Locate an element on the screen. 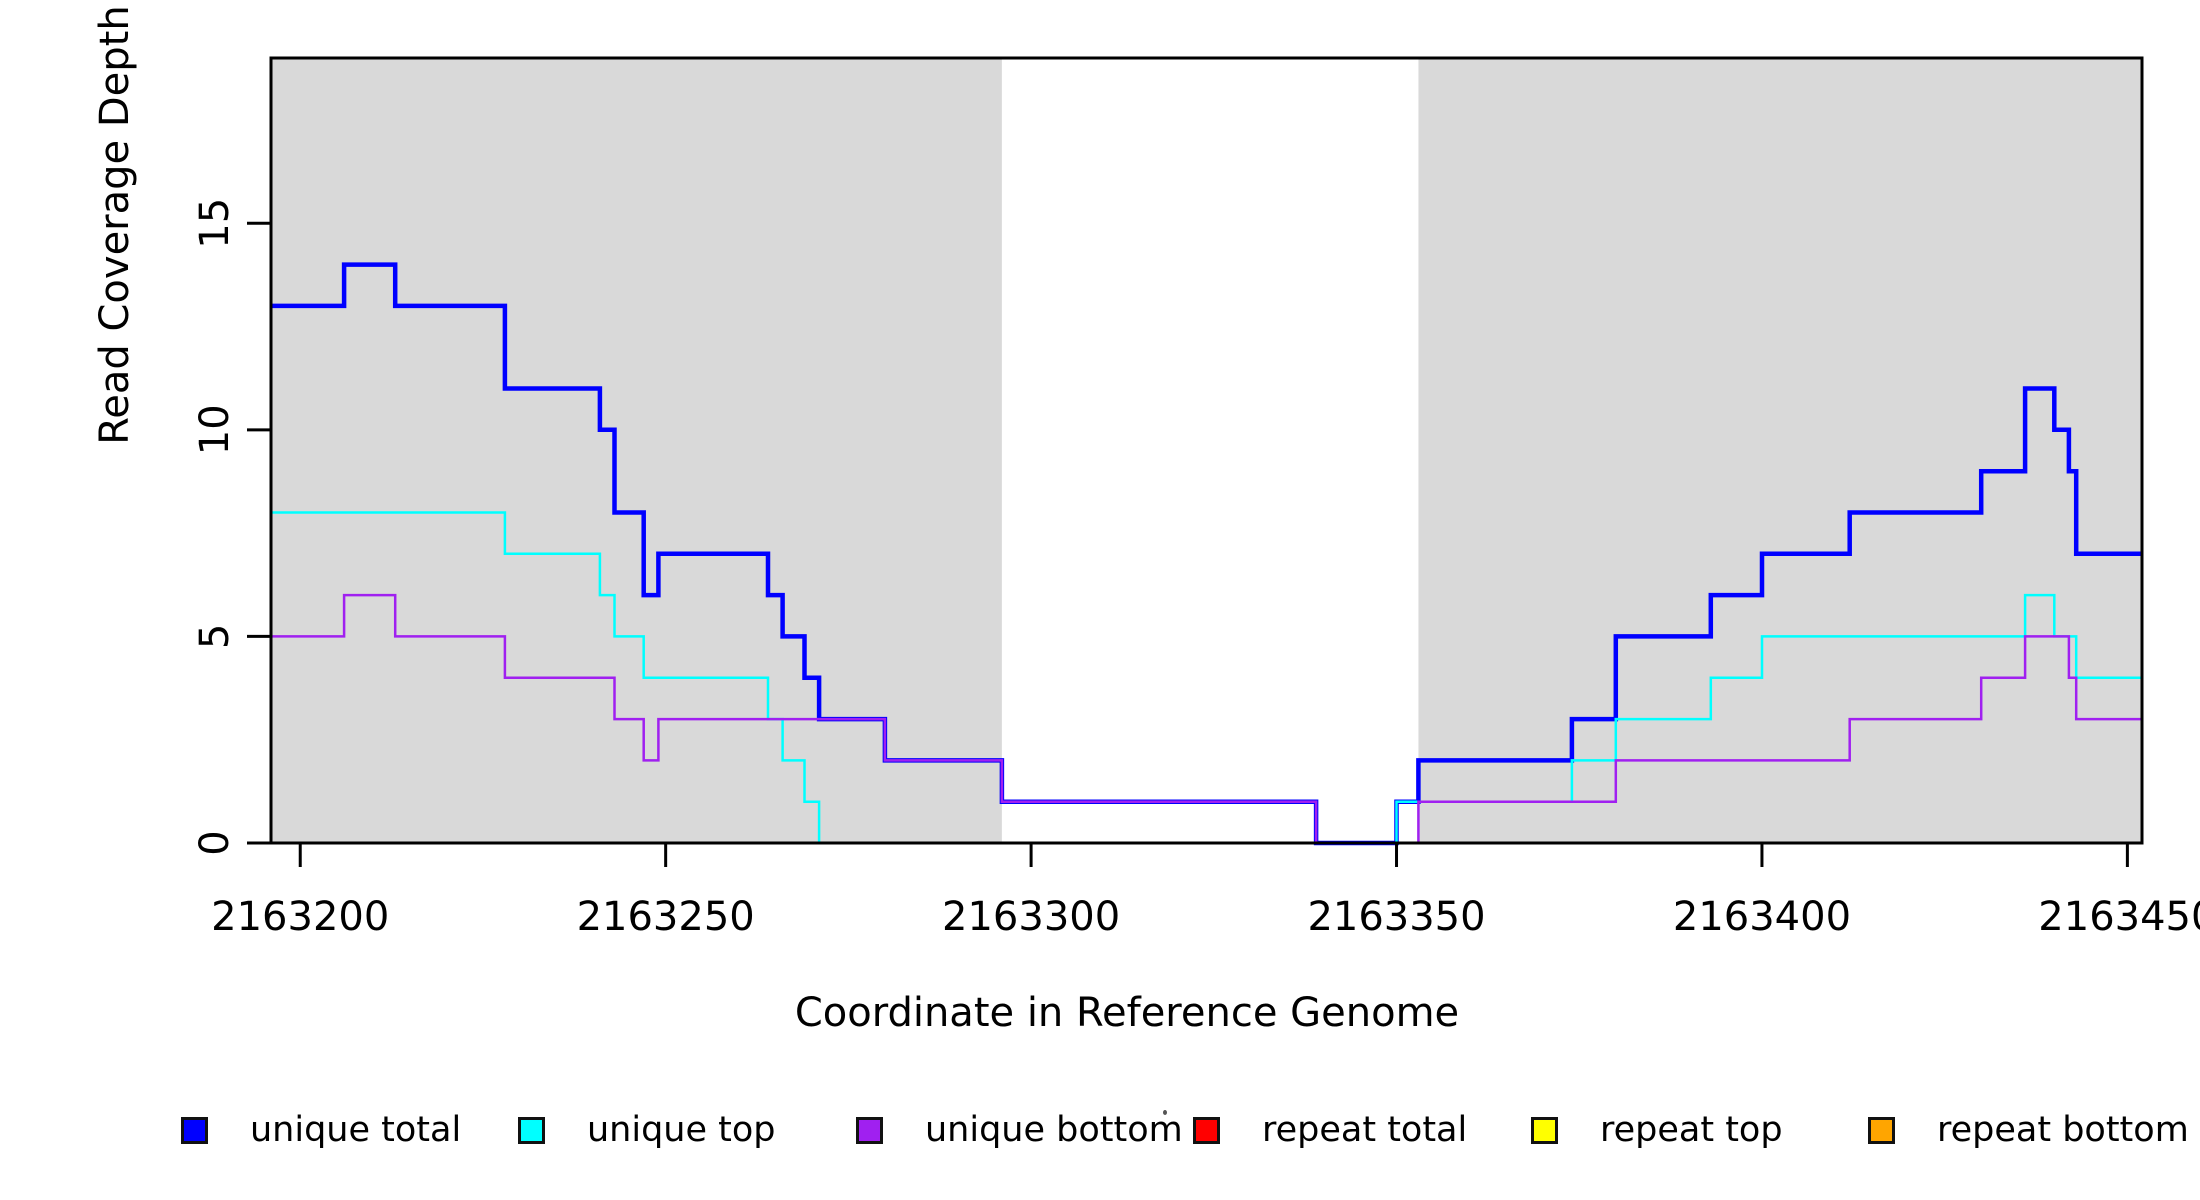 This screenshot has height=1200, width=2200. legend-label: repeat top is located at coordinates (1691, 1130).